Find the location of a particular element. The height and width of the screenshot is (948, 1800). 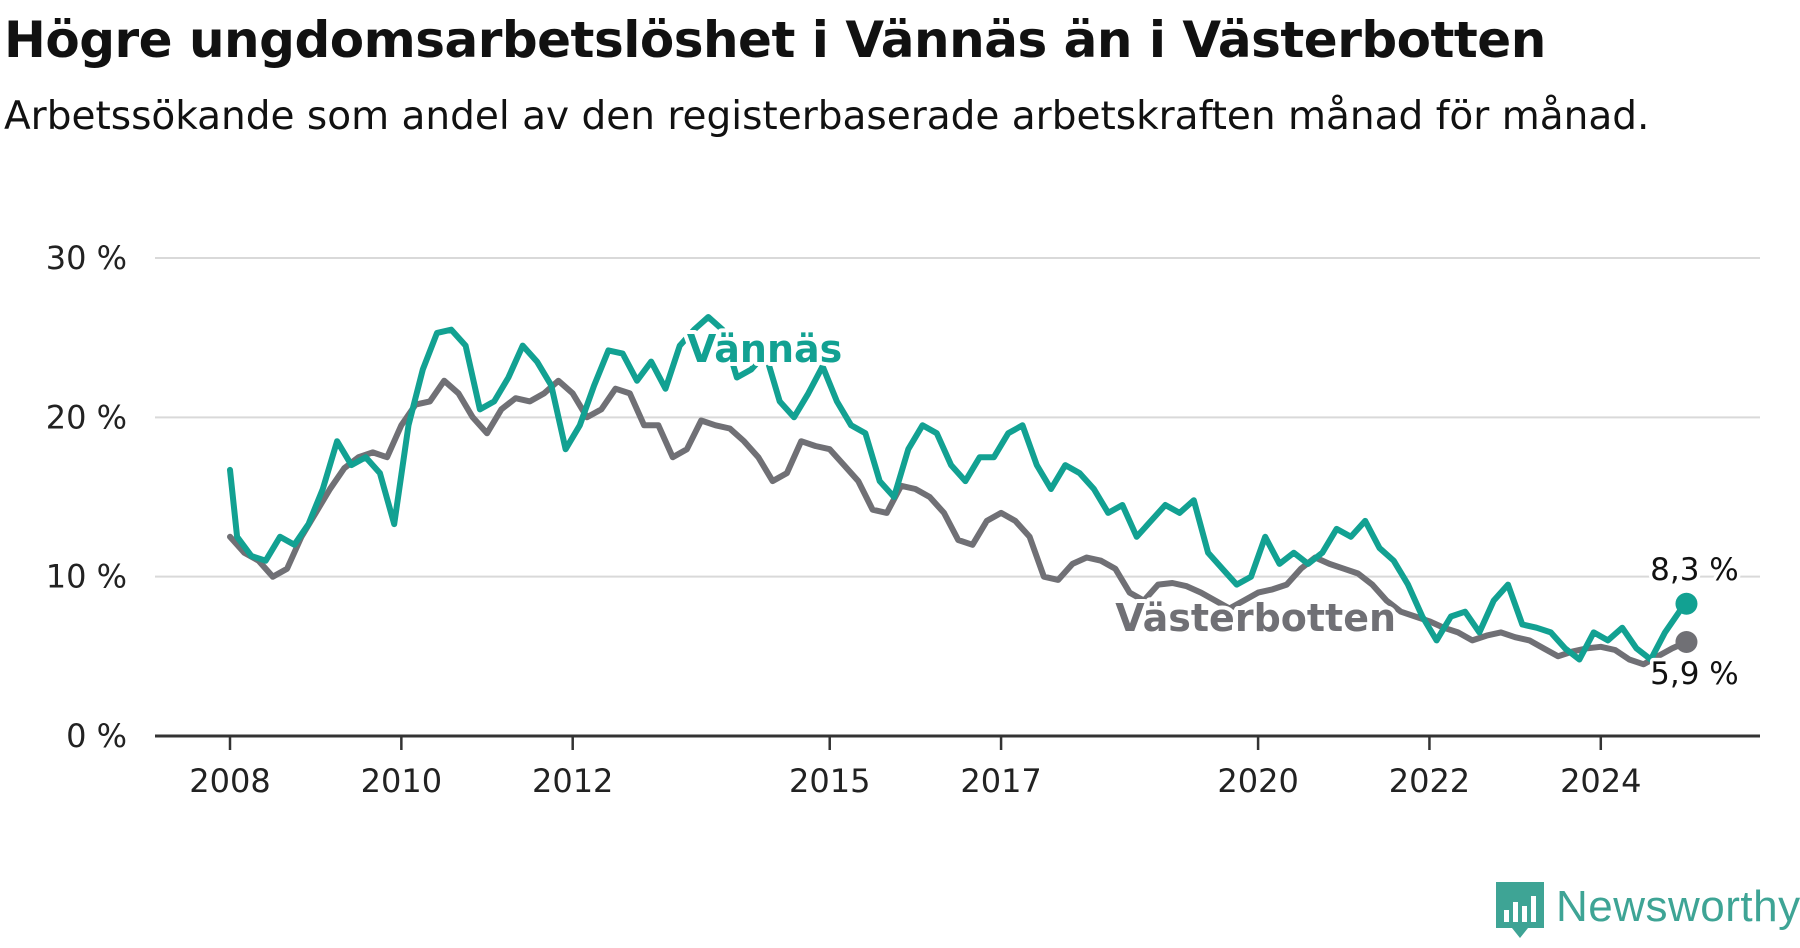

end-value-label-vannas: 8,3 % is located at coordinates (1694, 570).